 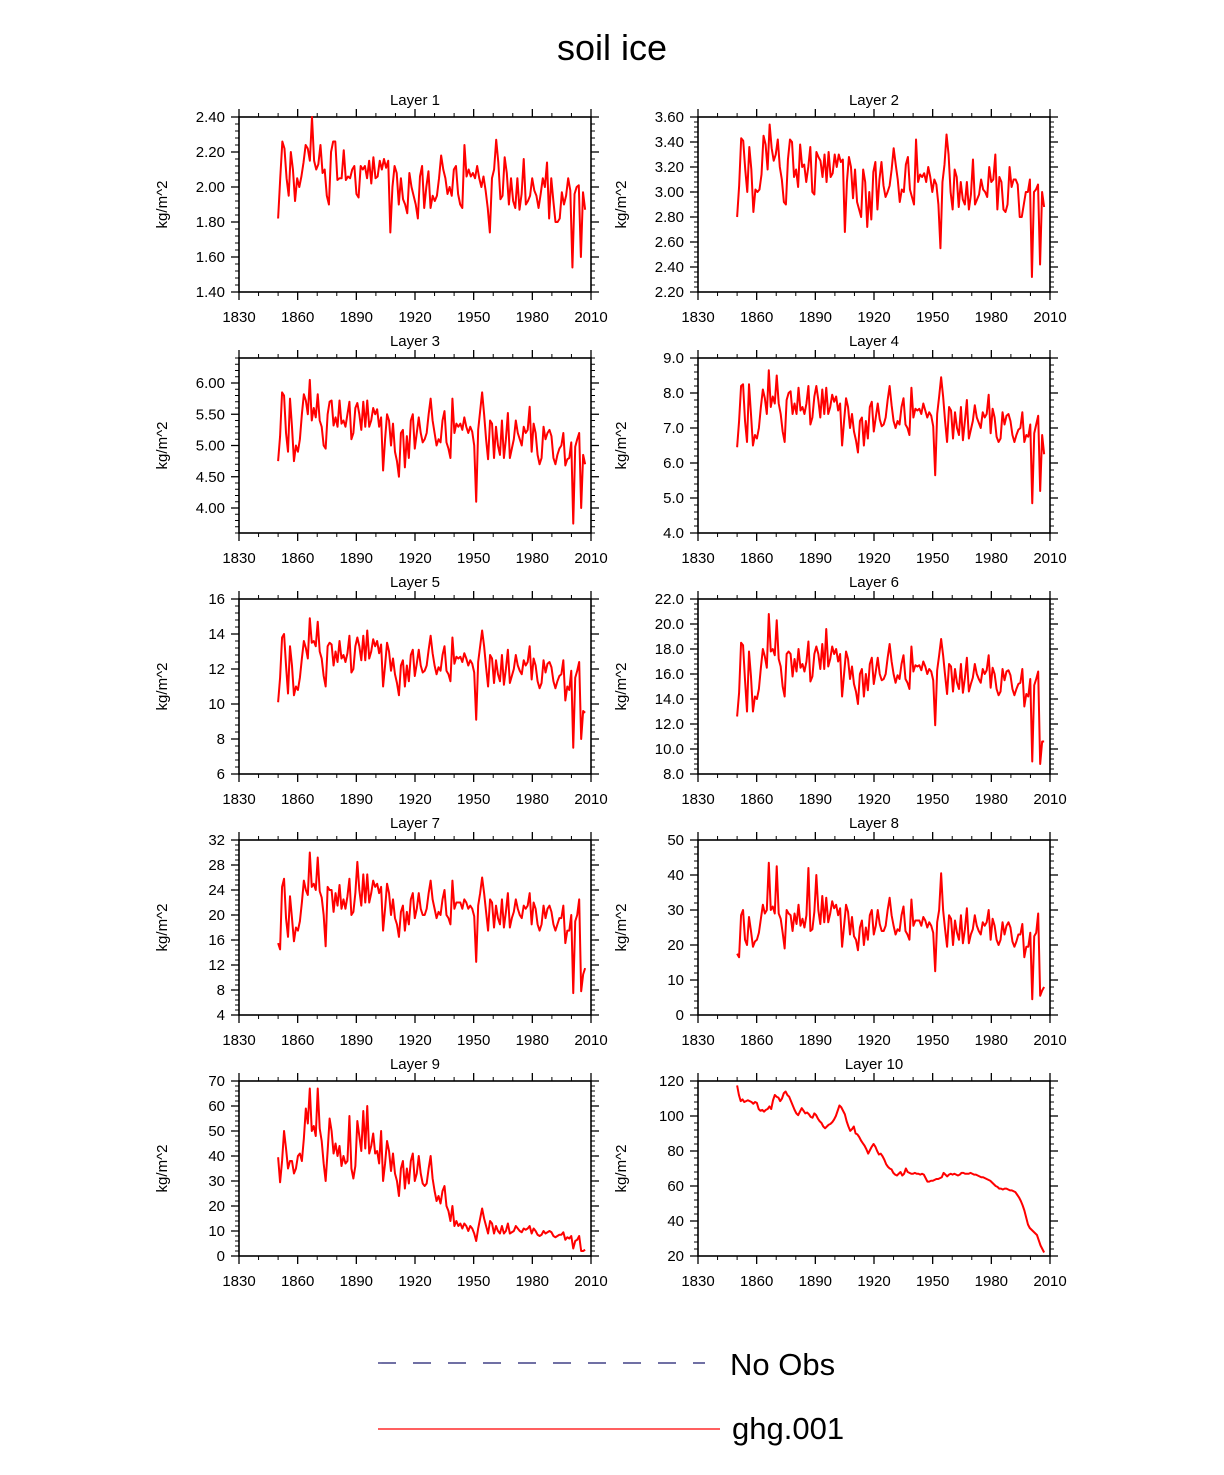 What do you see at coordinates (673, 498) in the screenshot?
I see `y-tick-label: 5.0` at bounding box center [673, 498].